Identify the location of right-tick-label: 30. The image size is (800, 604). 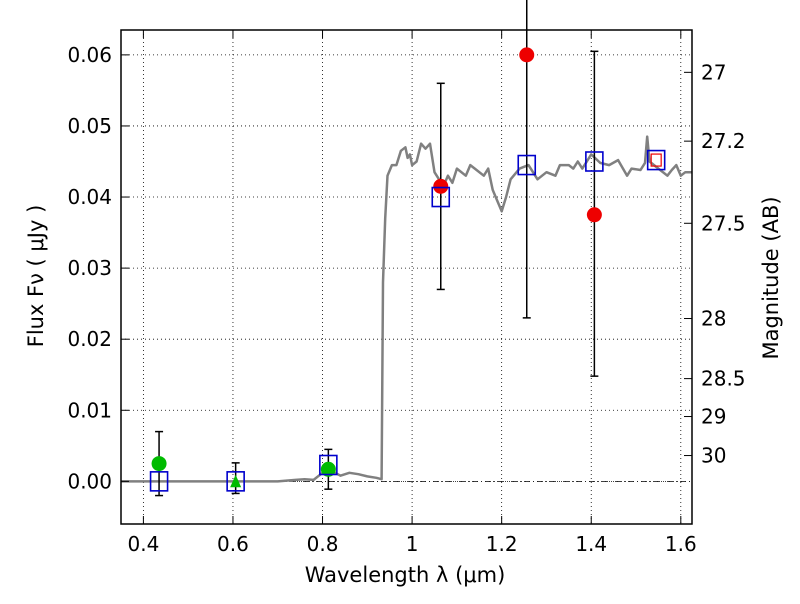
(713, 456).